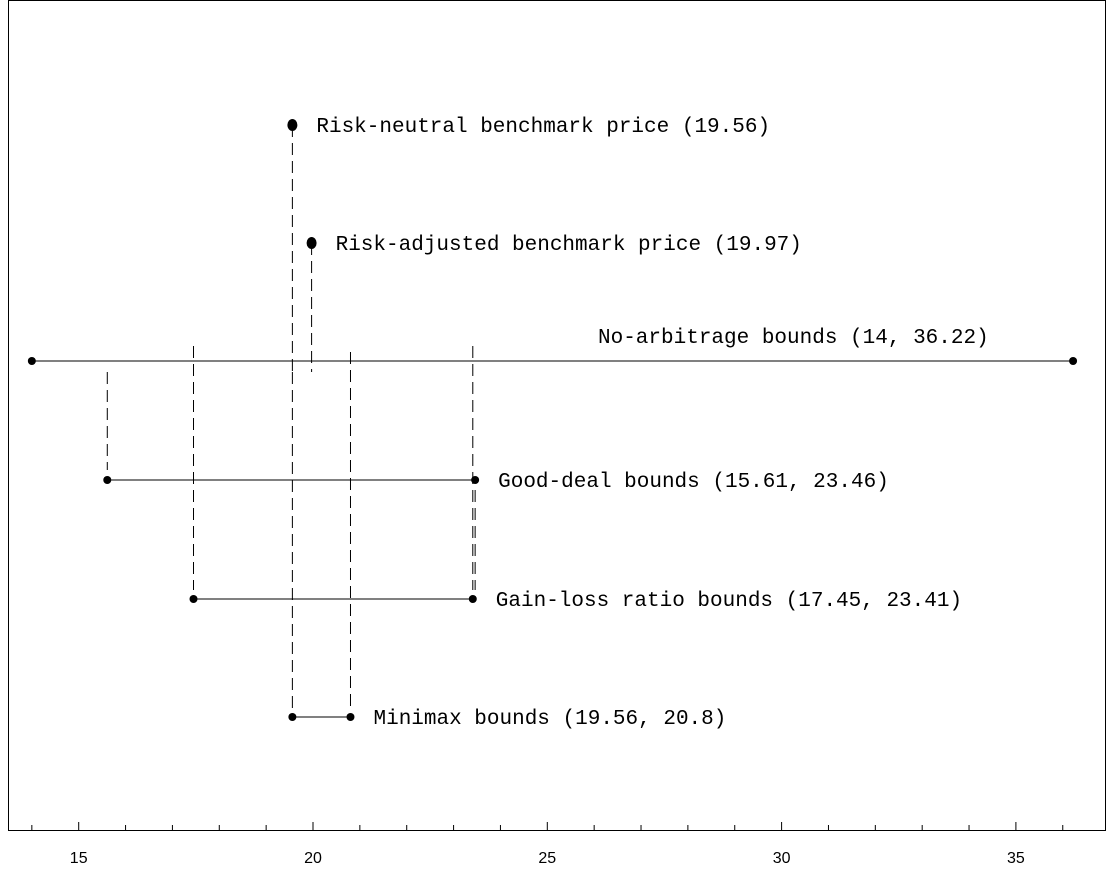  What do you see at coordinates (350, 717) in the screenshot?
I see `minimax-bounds-high-point` at bounding box center [350, 717].